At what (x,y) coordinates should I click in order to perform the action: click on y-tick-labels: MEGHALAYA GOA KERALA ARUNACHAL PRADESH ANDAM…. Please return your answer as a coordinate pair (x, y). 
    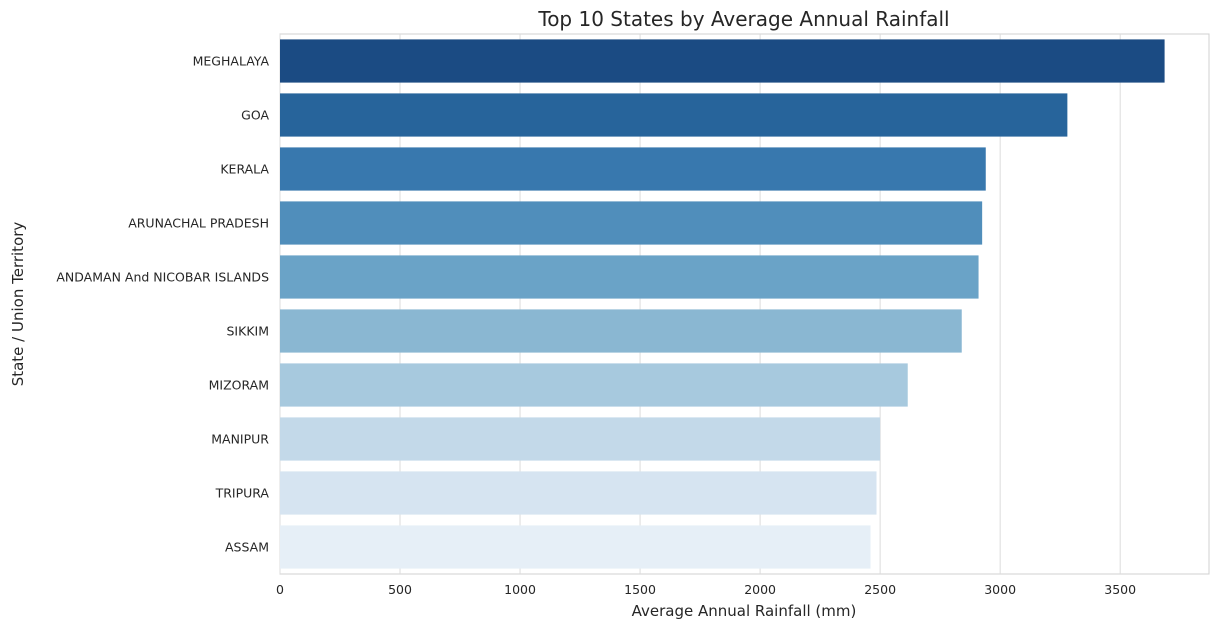
    Looking at the image, I should click on (162, 304).